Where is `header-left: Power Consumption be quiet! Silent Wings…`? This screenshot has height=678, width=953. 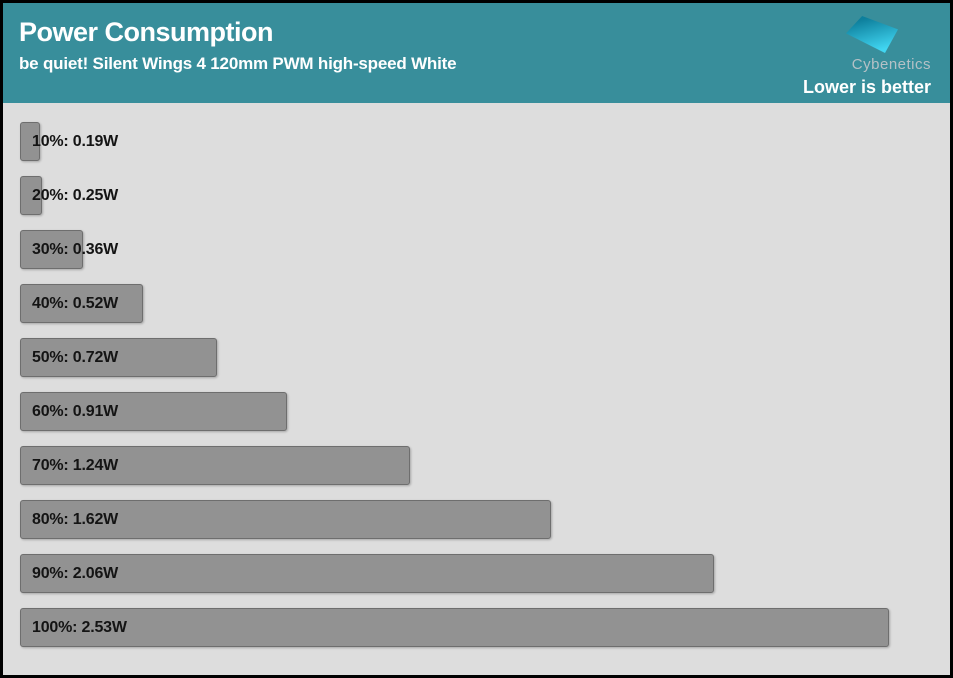 header-left: Power Consumption be quiet! Silent Wings… is located at coordinates (238, 58).